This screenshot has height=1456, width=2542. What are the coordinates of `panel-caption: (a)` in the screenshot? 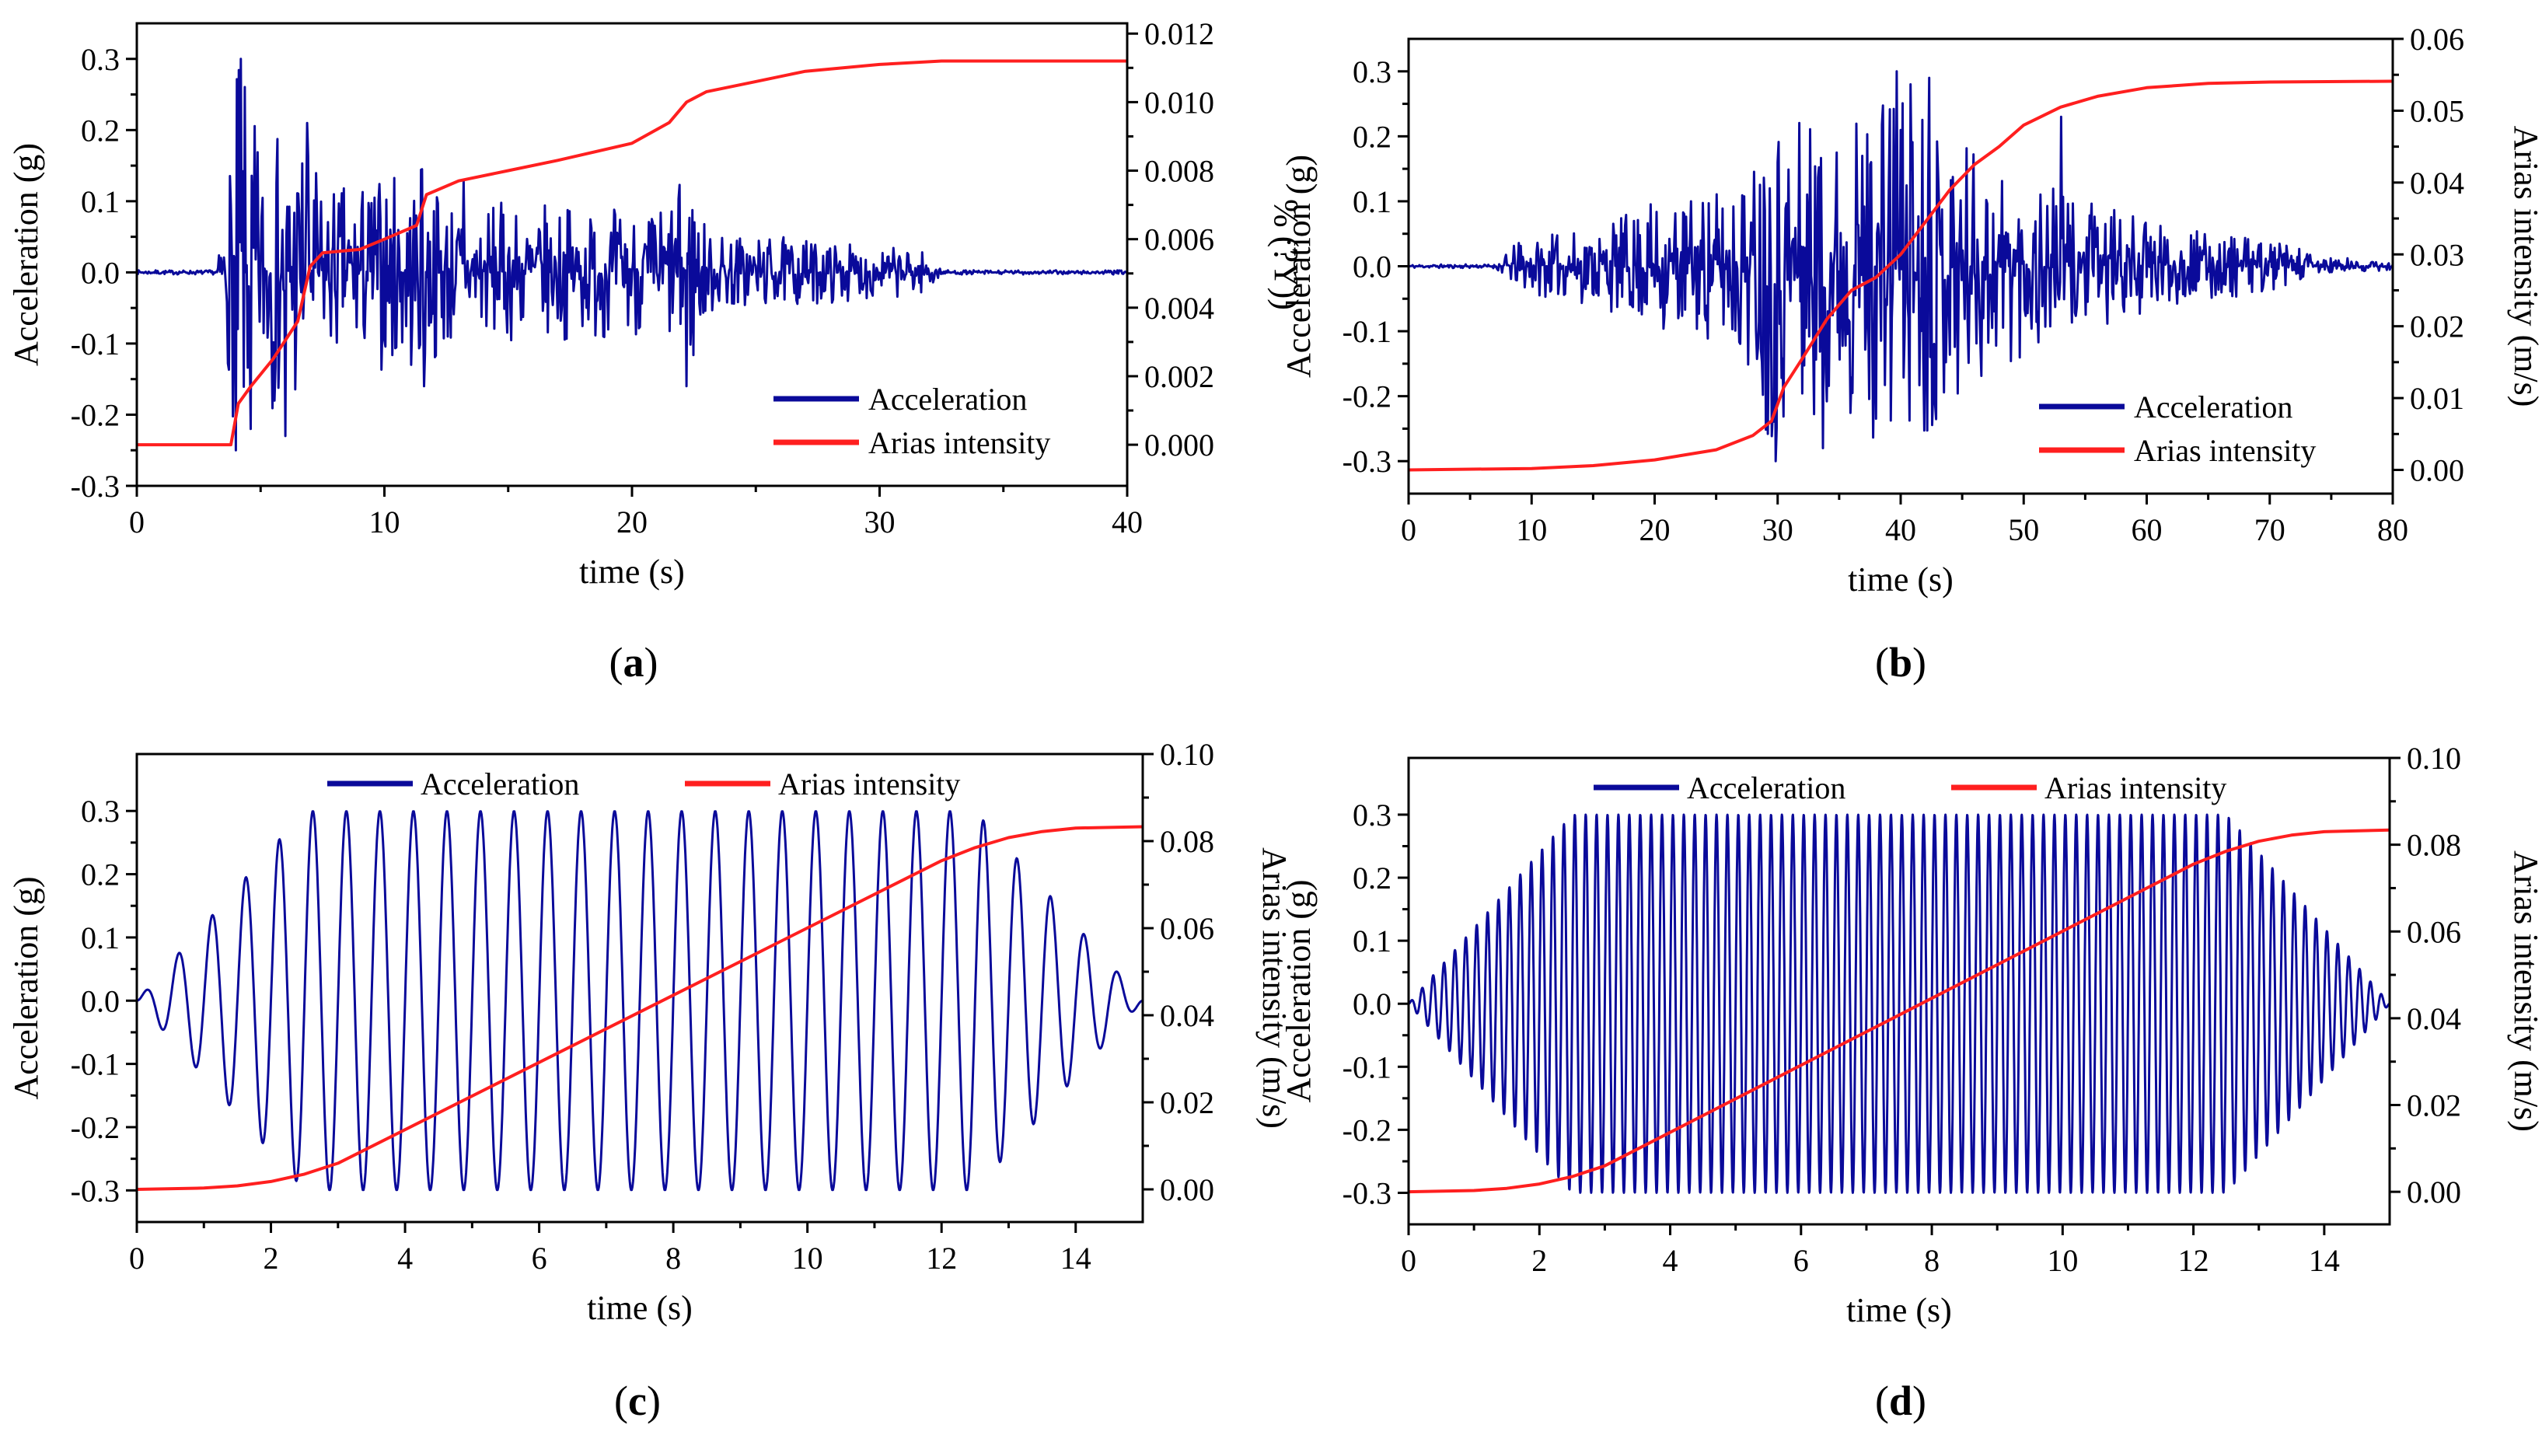 It's located at (633, 662).